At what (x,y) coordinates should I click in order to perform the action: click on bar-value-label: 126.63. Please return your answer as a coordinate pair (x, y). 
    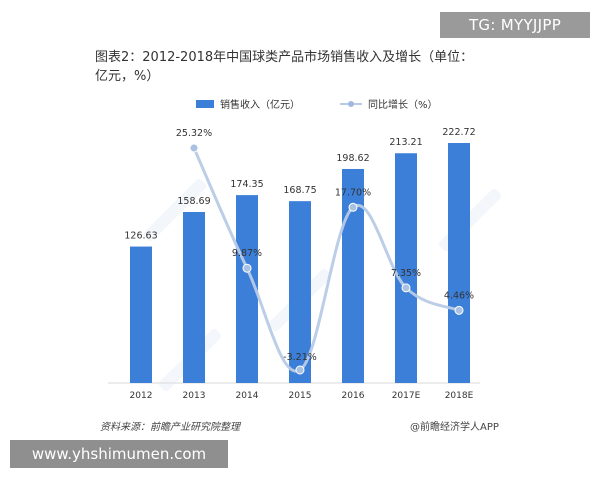
    Looking at the image, I should click on (140, 236).